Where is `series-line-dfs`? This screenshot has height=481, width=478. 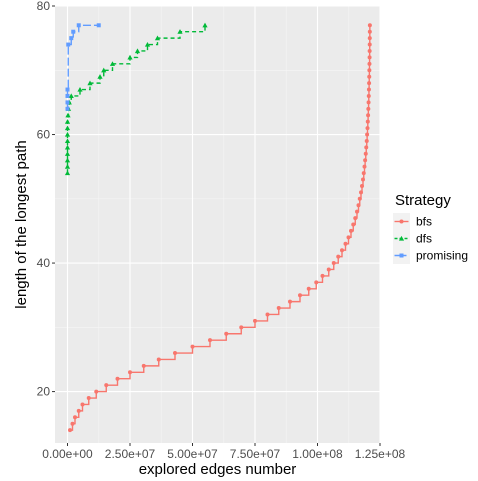 series-line-dfs is located at coordinates (136, 99).